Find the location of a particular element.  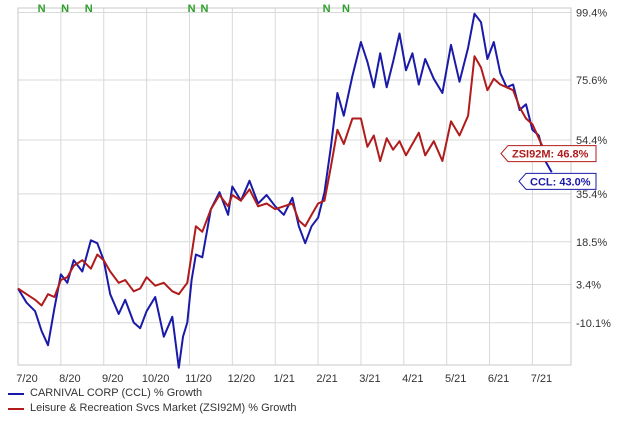

x-tick-label: 10/20 is located at coordinates (156, 379).